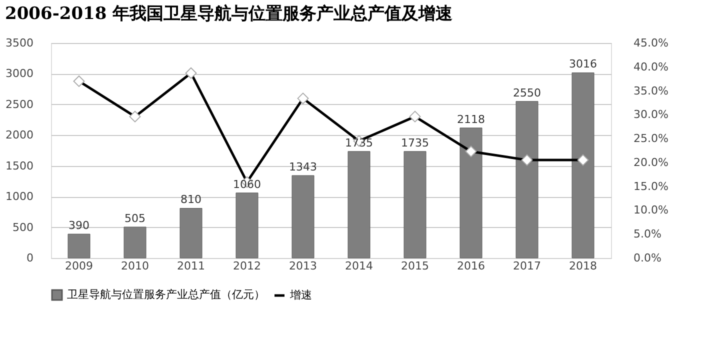 This screenshot has width=702, height=345. I want to click on y-tick-label: 2000, so click(20, 135).